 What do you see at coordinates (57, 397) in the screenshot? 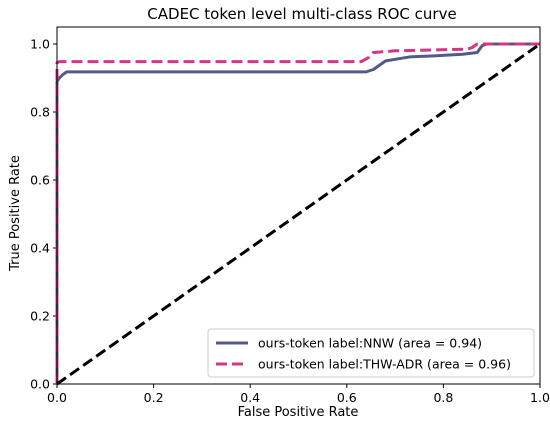
I see `x-tick-label: 0.0` at bounding box center [57, 397].